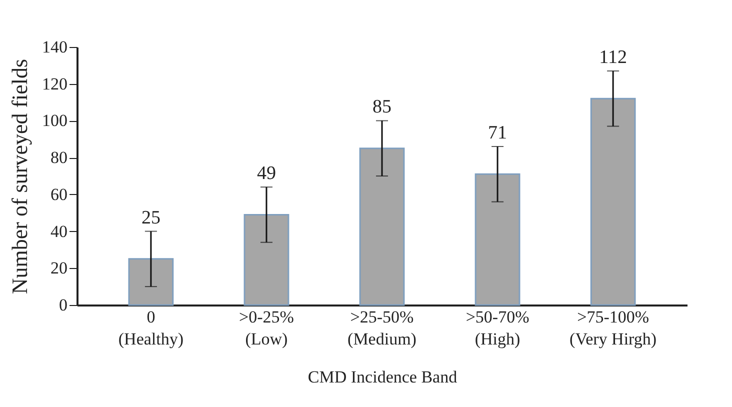 The width and height of the screenshot is (732, 407). Describe the element at coordinates (59, 194) in the screenshot. I see `y-tick-label: 60` at that location.